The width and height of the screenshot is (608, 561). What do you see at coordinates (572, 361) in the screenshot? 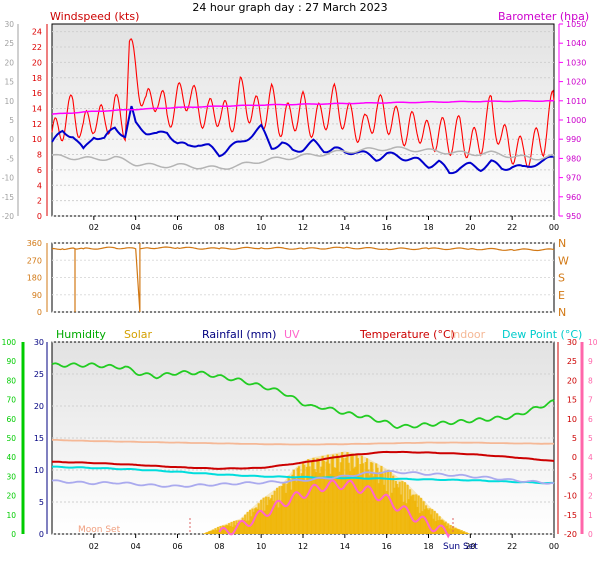
I see `temperature-tick-label: 25` at bounding box center [572, 361].